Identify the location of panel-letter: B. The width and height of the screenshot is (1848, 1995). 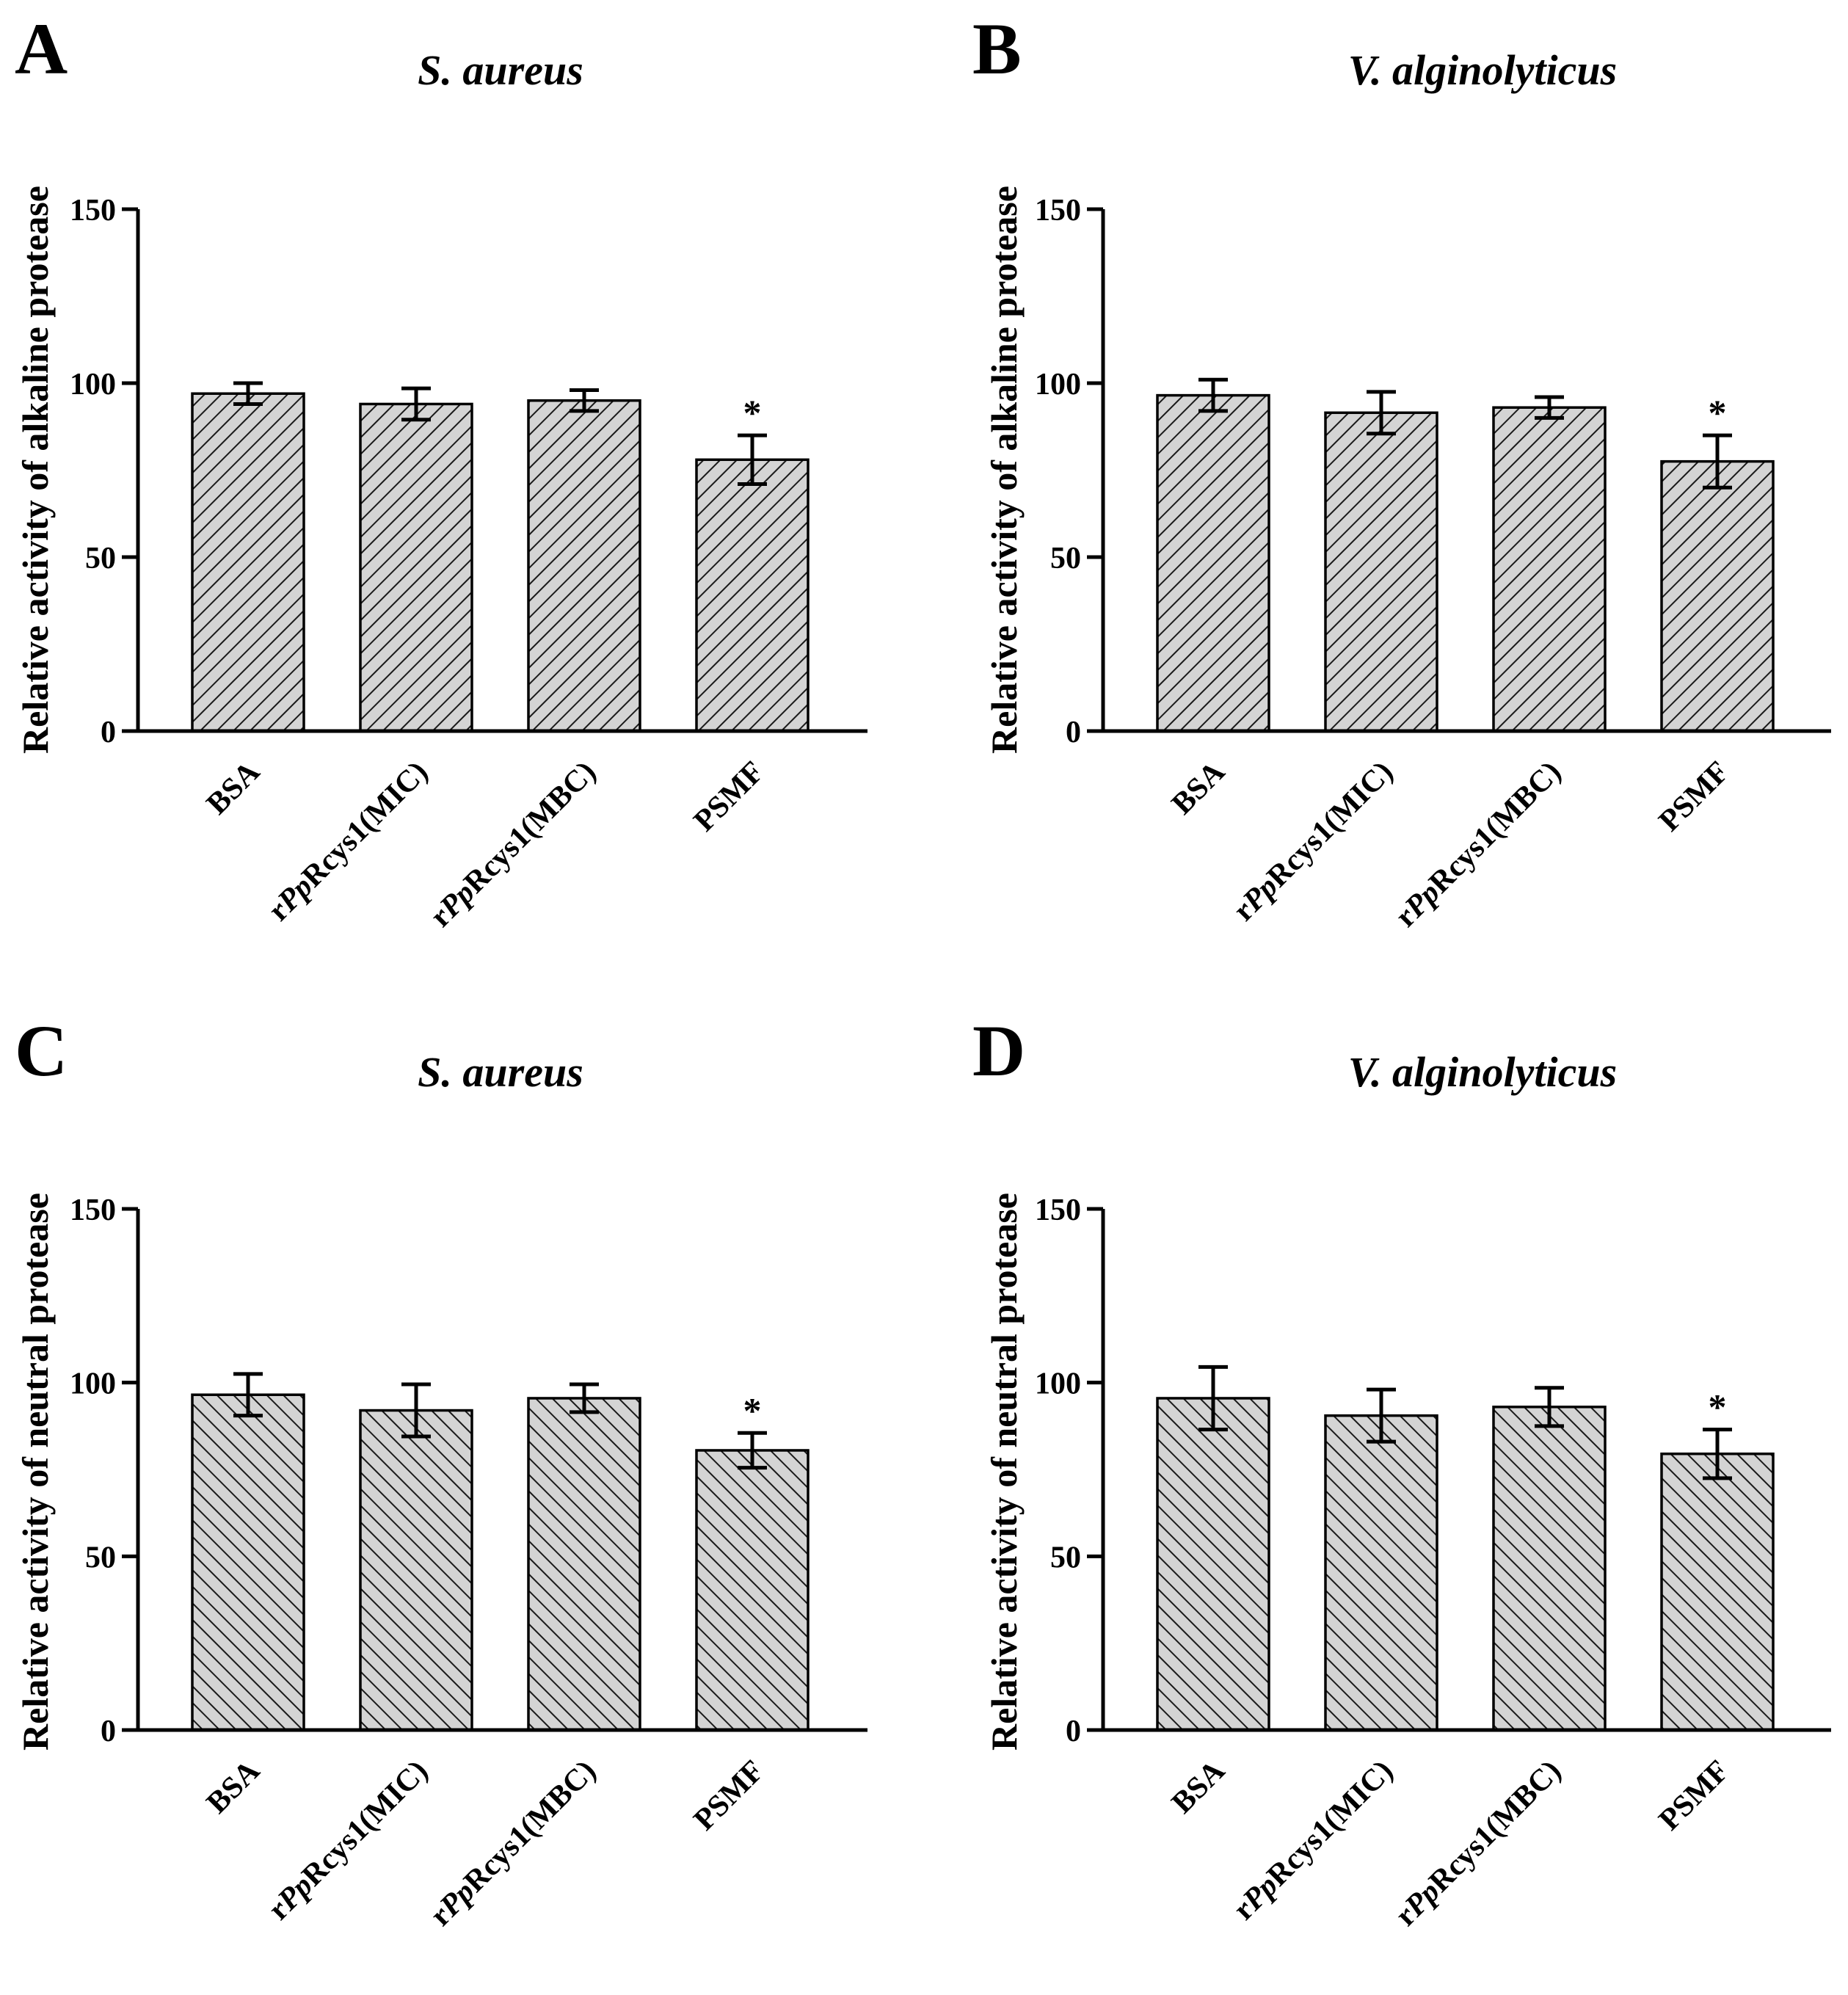
(997, 49).